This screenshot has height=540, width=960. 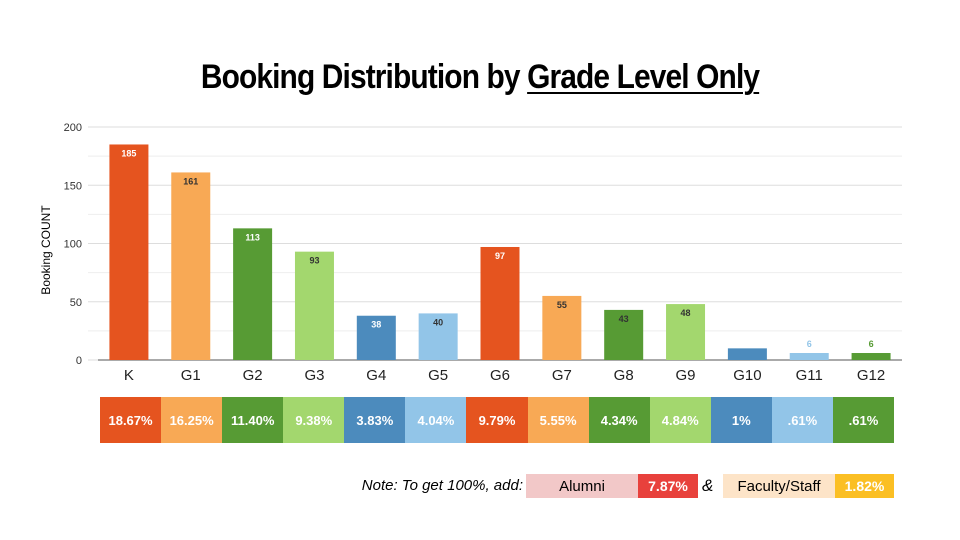 What do you see at coordinates (253, 375) in the screenshot?
I see `x-tick-label: G2` at bounding box center [253, 375].